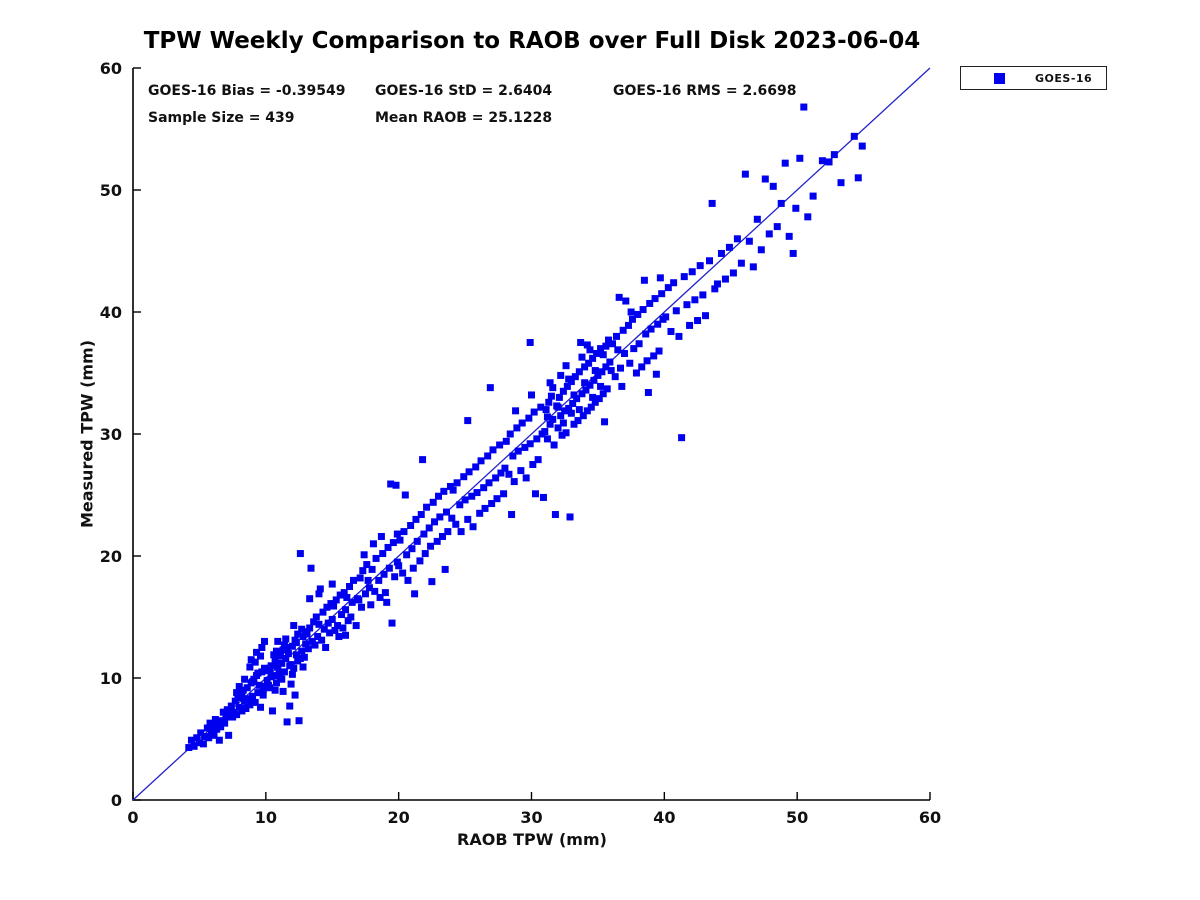 The height and width of the screenshot is (900, 1200). What do you see at coordinates (664, 817) in the screenshot?
I see `x-tick-label: 40` at bounding box center [664, 817].